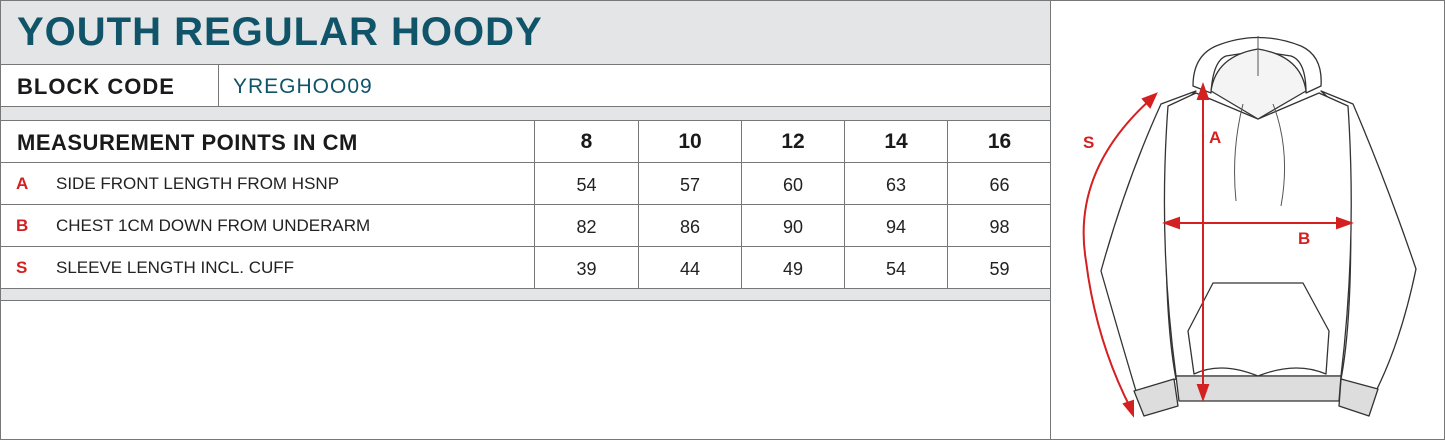 The width and height of the screenshot is (1445, 446). Describe the element at coordinates (895, 141) in the screenshot. I see `size-header: 14` at that location.